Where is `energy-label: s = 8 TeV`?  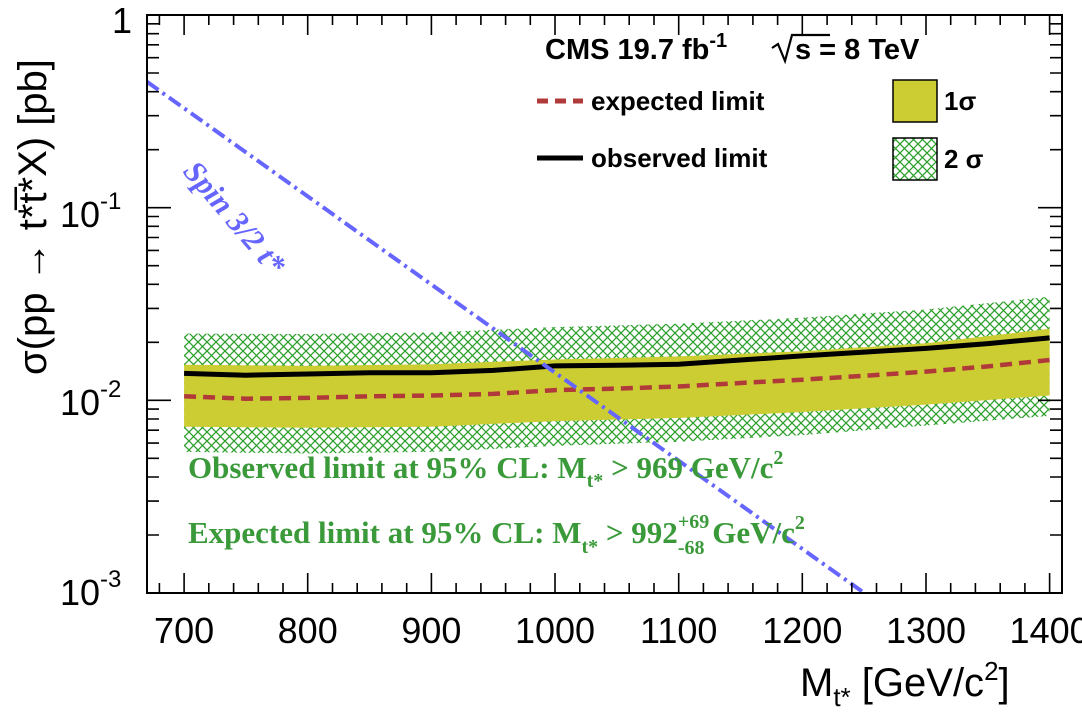
energy-label: s = 8 TeV is located at coordinates (857, 50).